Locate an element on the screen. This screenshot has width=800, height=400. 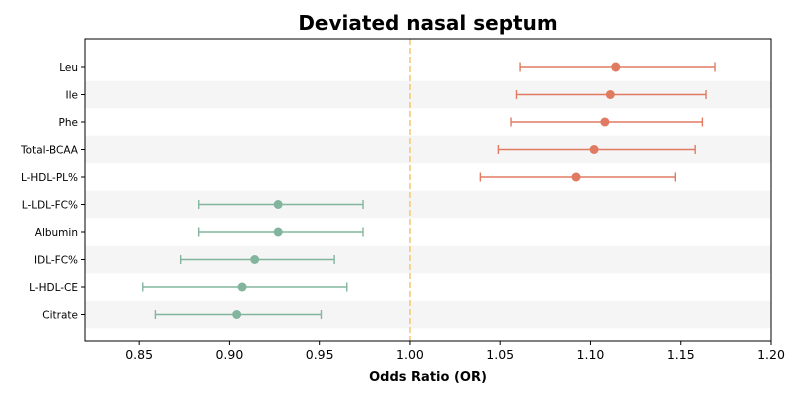
category-label: IDL-FC% is located at coordinates (56, 261).